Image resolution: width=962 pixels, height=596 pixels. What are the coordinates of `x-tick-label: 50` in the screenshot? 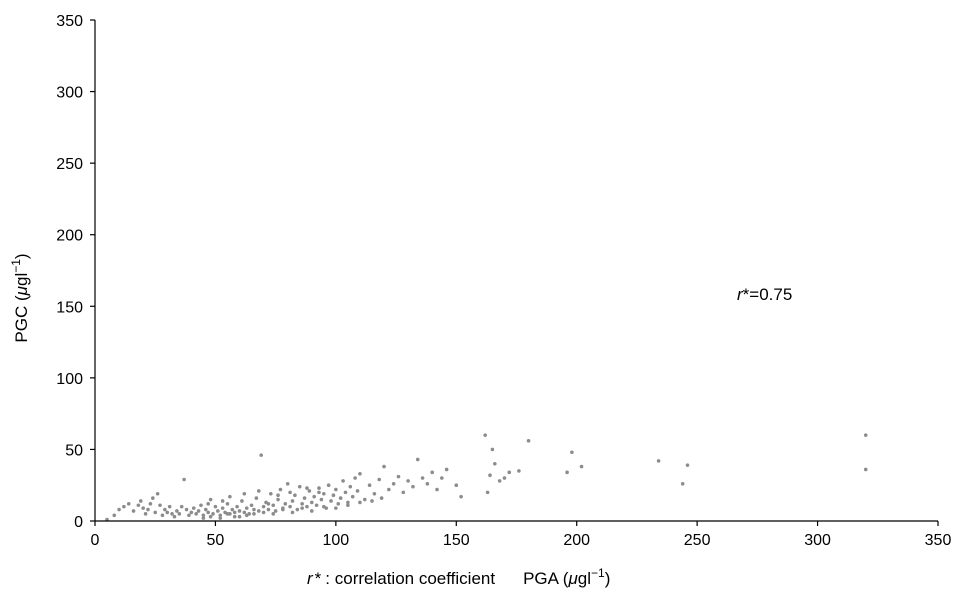 It's located at (216, 540).